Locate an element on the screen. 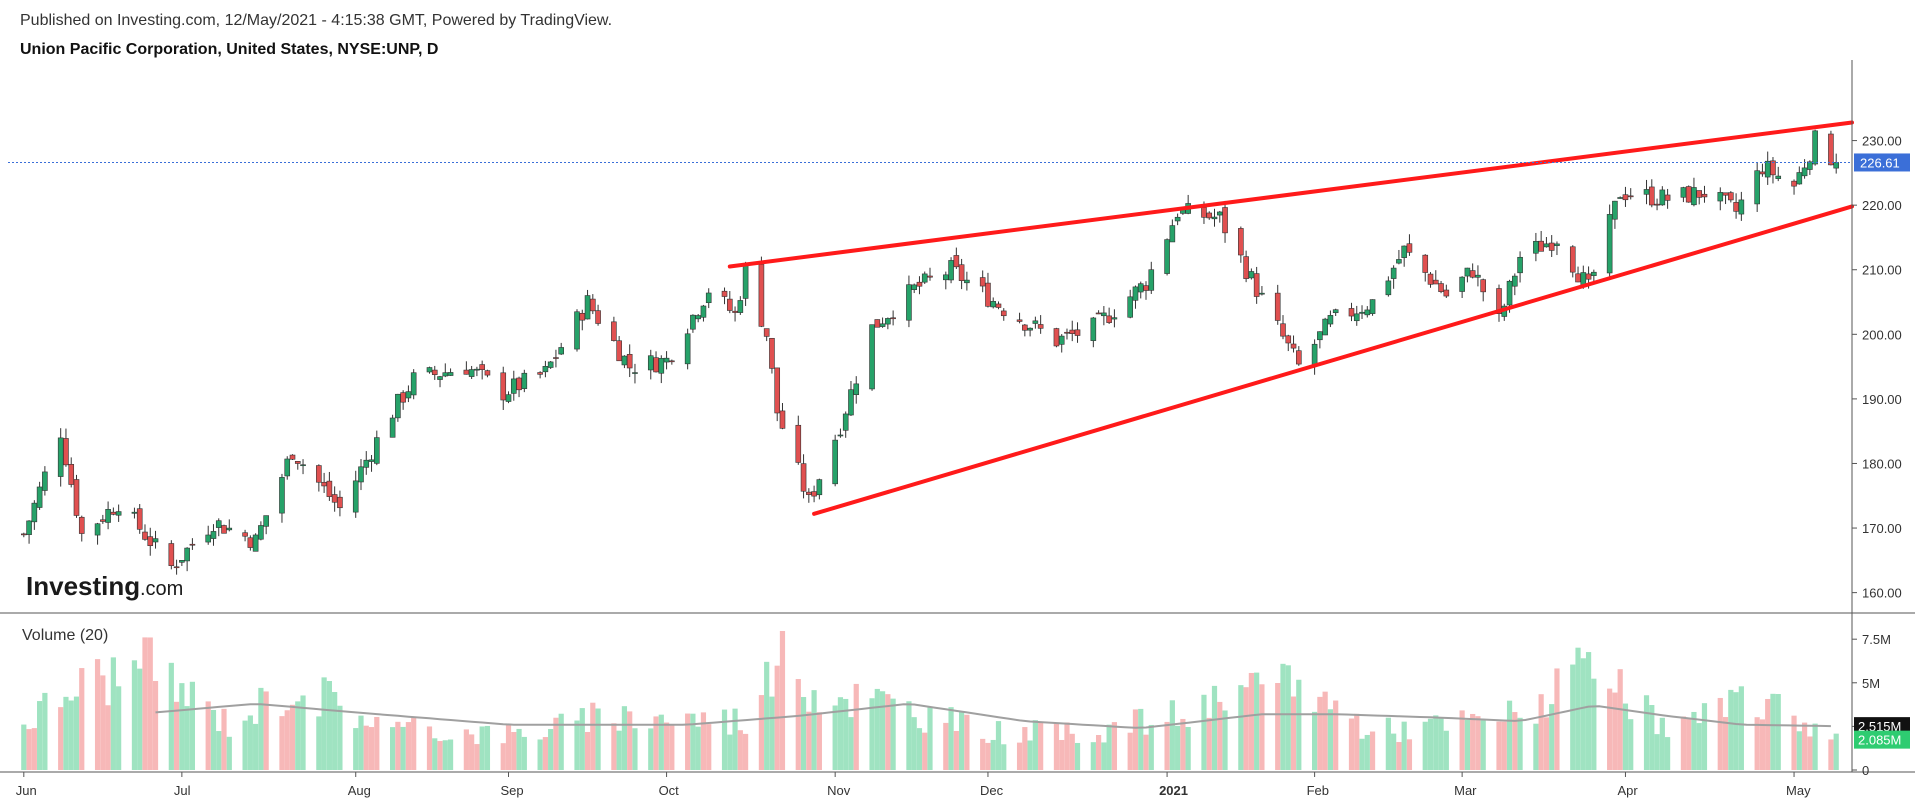 The width and height of the screenshot is (1915, 807). time-tick-label: 2021 is located at coordinates (1173, 790).